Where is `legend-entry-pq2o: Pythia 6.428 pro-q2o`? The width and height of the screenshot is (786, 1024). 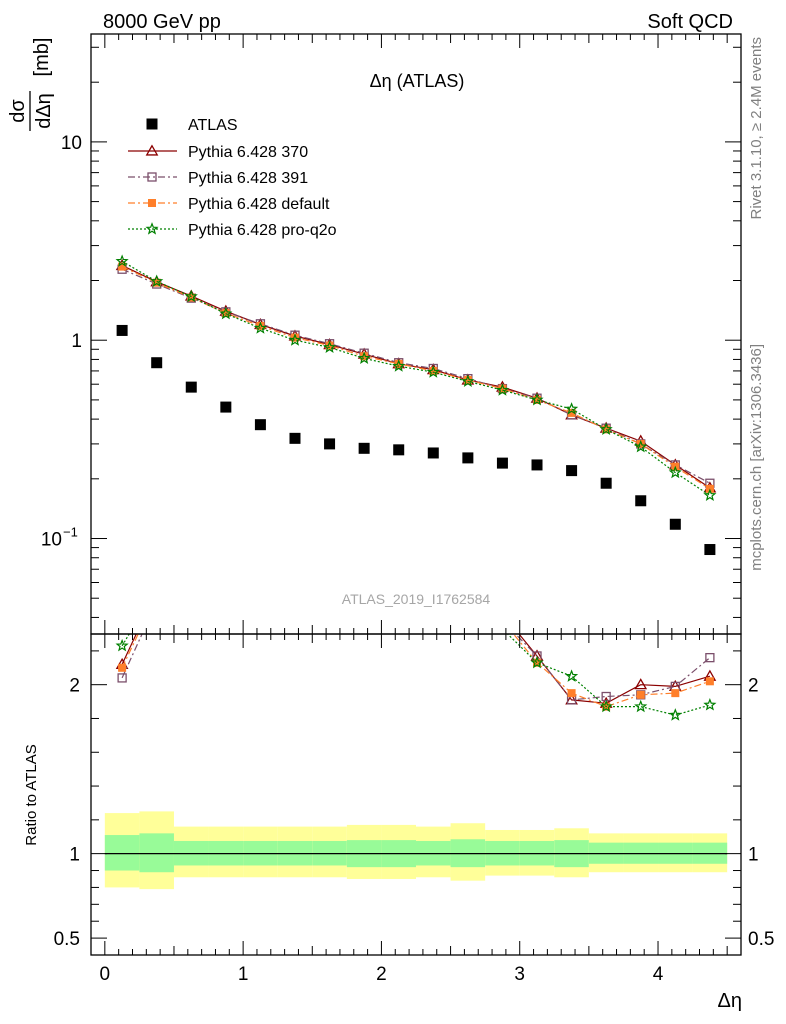
legend-entry-pq2o: Pythia 6.428 pro-q2o is located at coordinates (232, 230).